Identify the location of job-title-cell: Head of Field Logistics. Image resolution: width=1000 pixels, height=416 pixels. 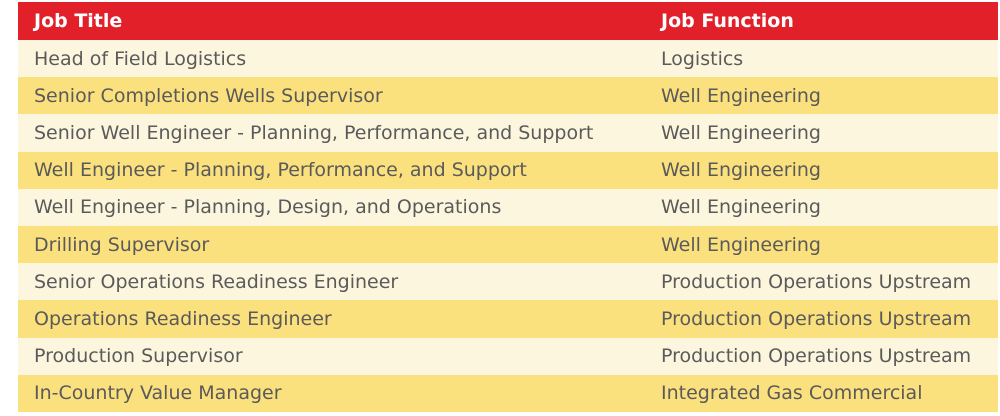
(331, 59).